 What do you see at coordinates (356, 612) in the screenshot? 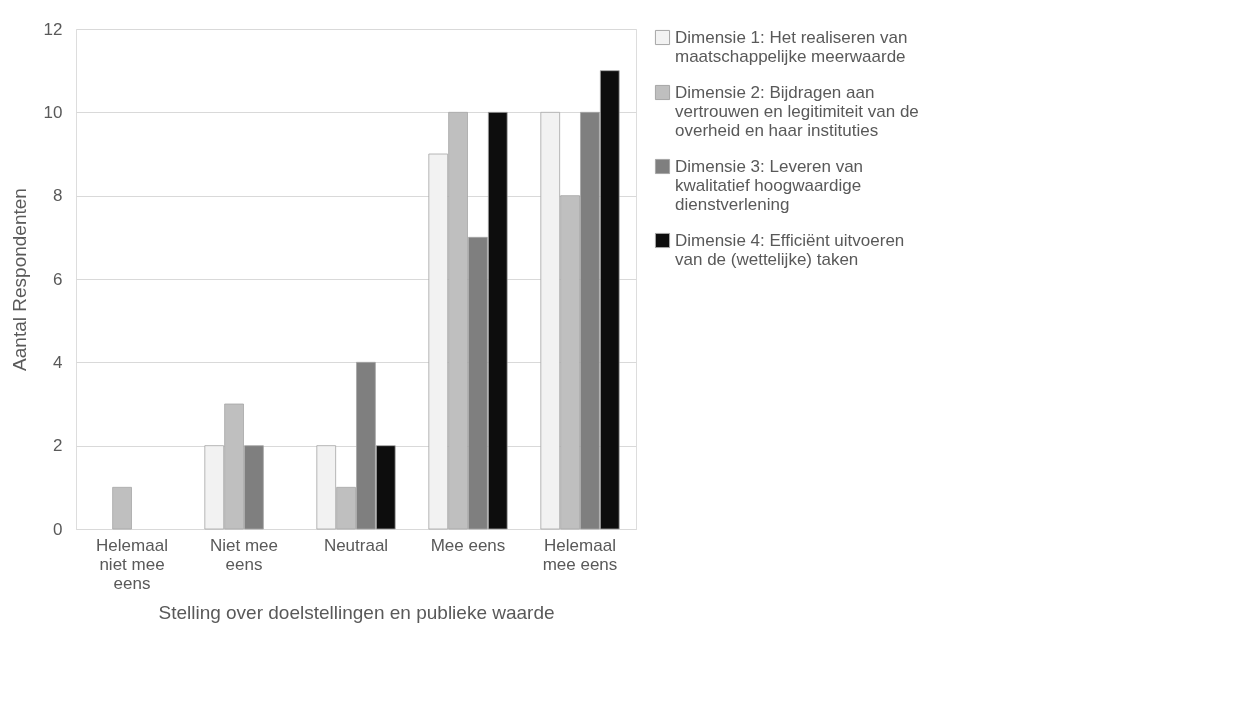
I see `x-axis-title: Stelling over doelstellingen en publieke waarde` at bounding box center [356, 612].